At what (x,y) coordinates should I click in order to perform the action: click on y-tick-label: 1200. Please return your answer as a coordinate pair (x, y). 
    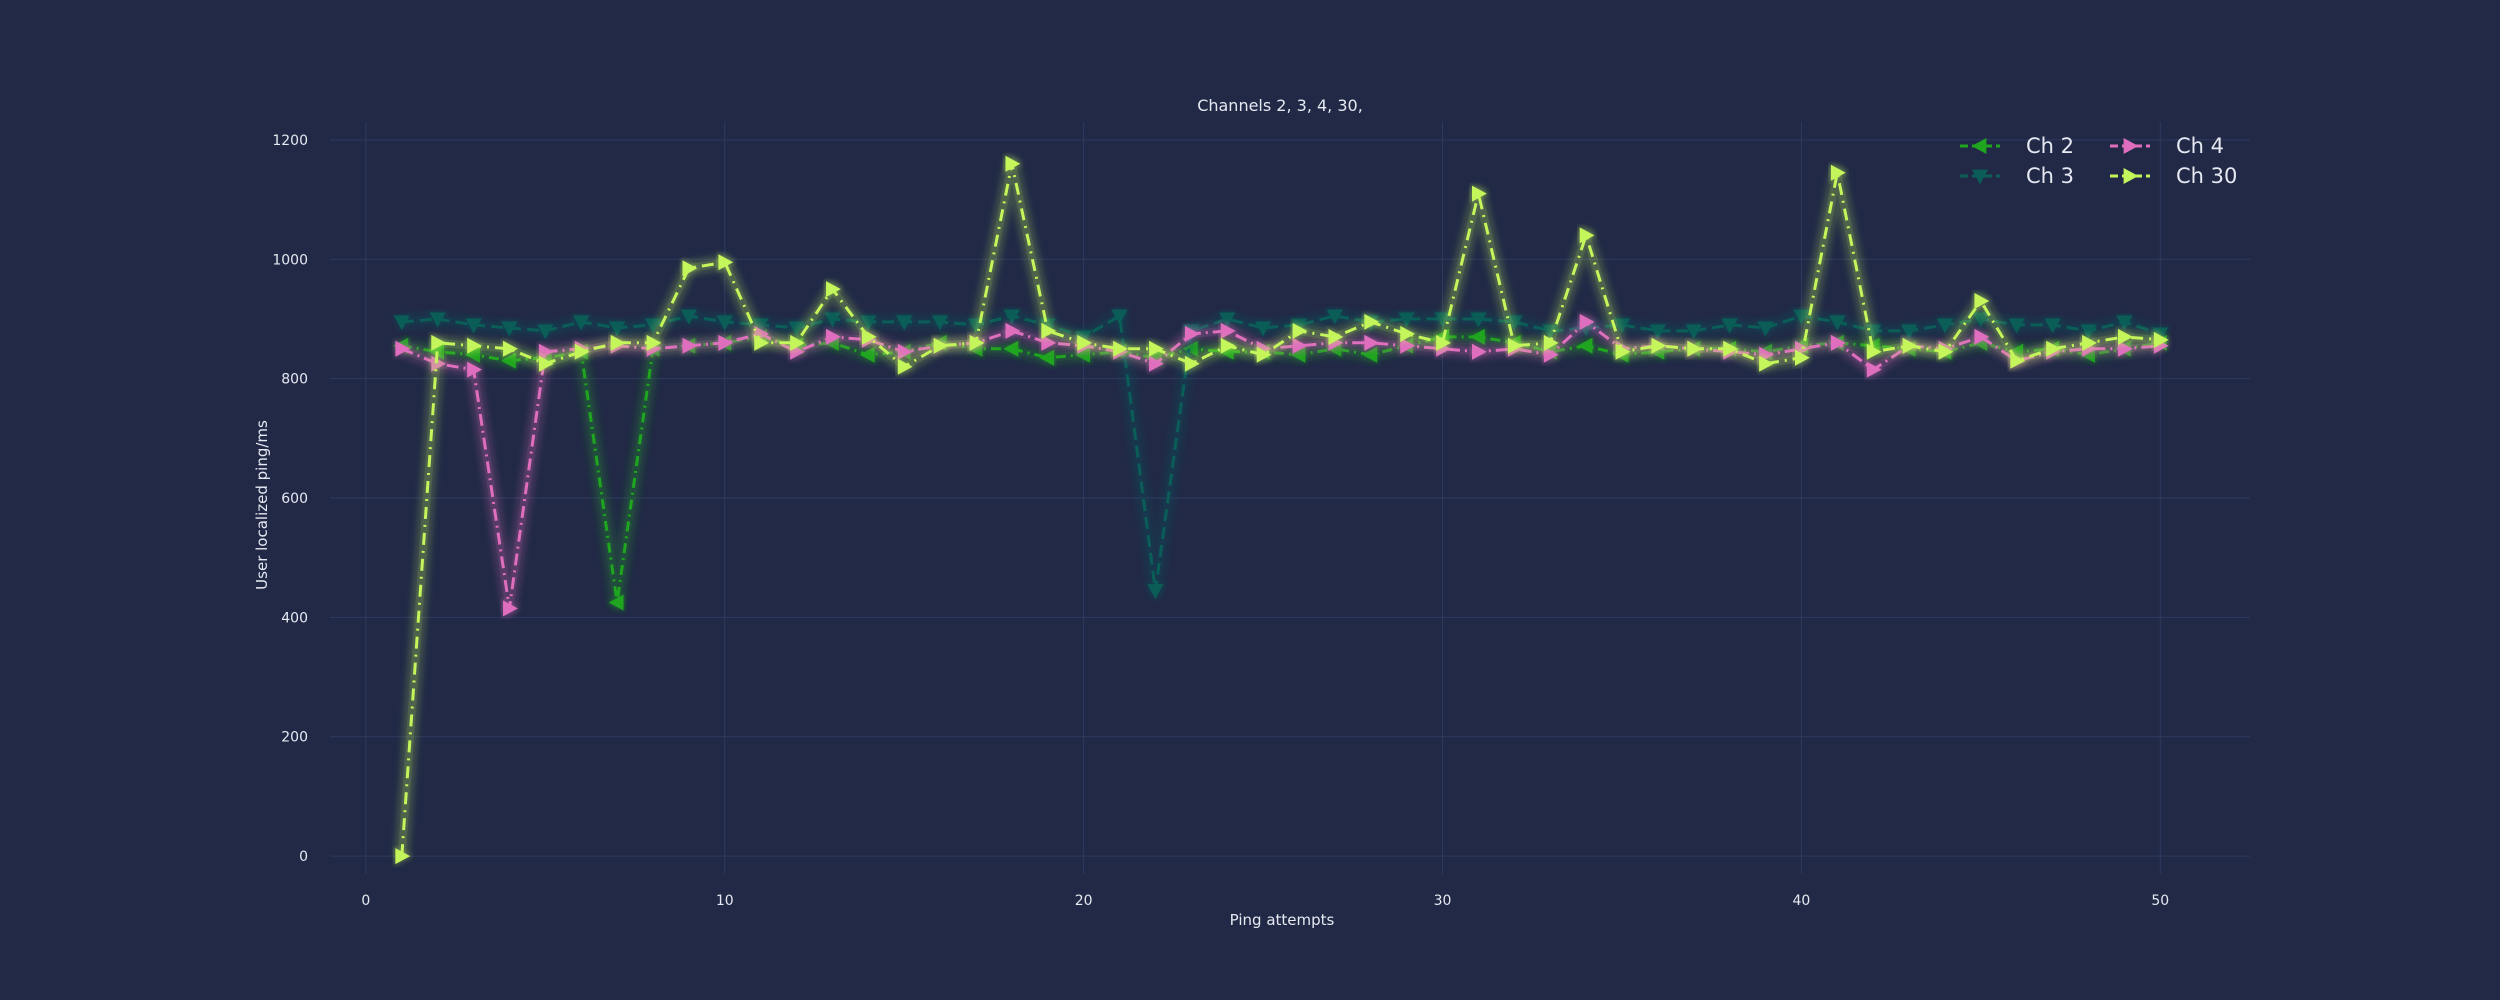
    Looking at the image, I should click on (290, 141).